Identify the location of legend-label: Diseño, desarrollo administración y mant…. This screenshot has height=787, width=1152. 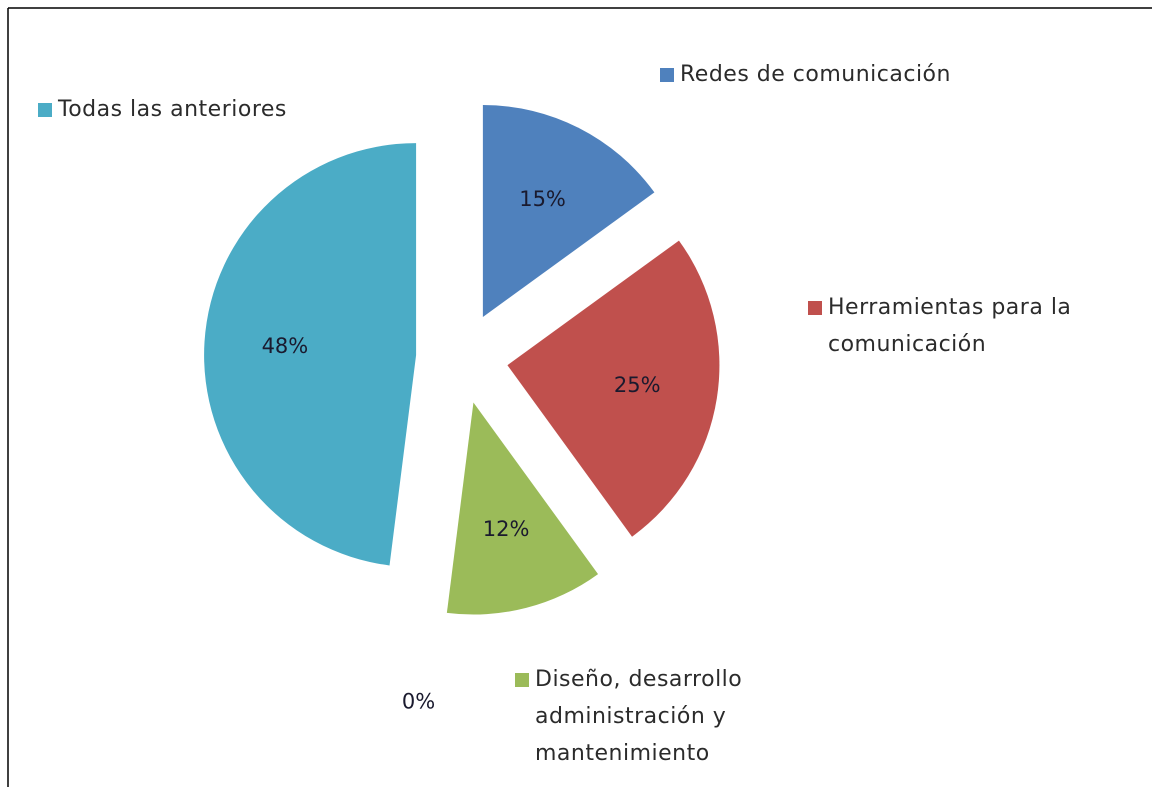
(639, 716).